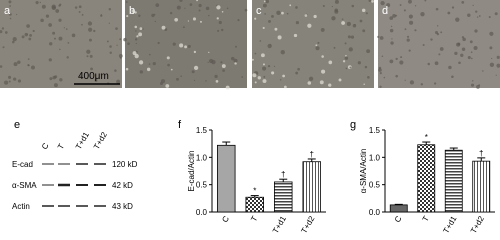  What do you see at coordinates (363, 171) in the screenshot?
I see `y-axis-label: α-SMA/Actin` at bounding box center [363, 171].